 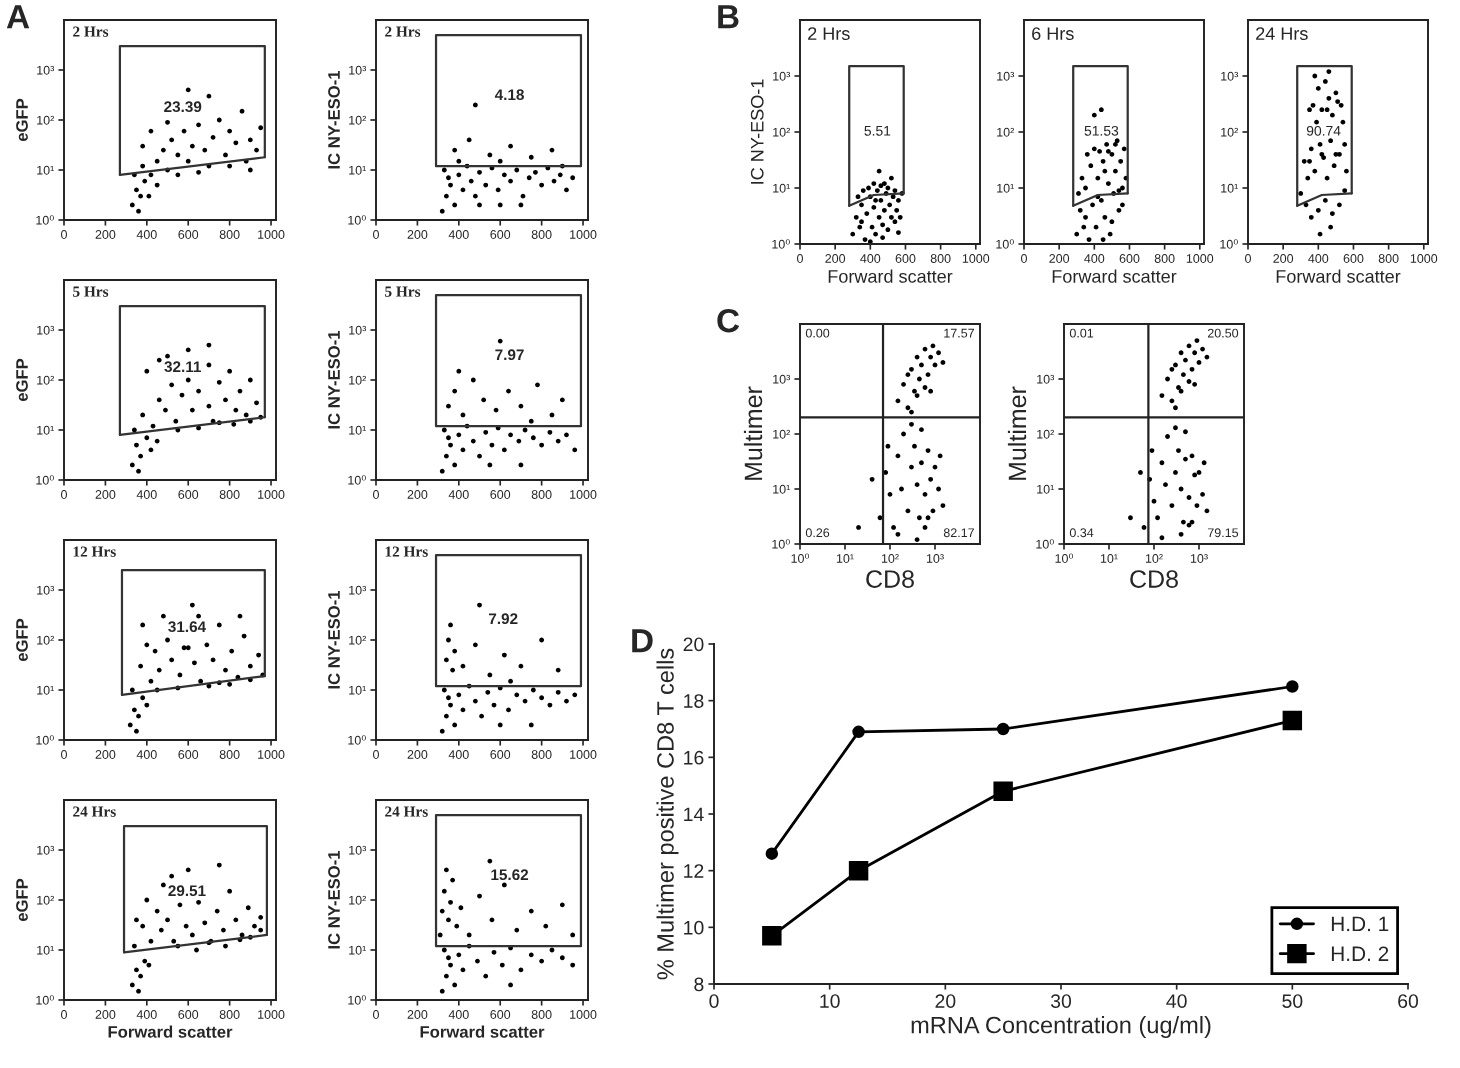 What do you see at coordinates (699, 984) in the screenshot?
I see `y-tick-label: 8` at bounding box center [699, 984].